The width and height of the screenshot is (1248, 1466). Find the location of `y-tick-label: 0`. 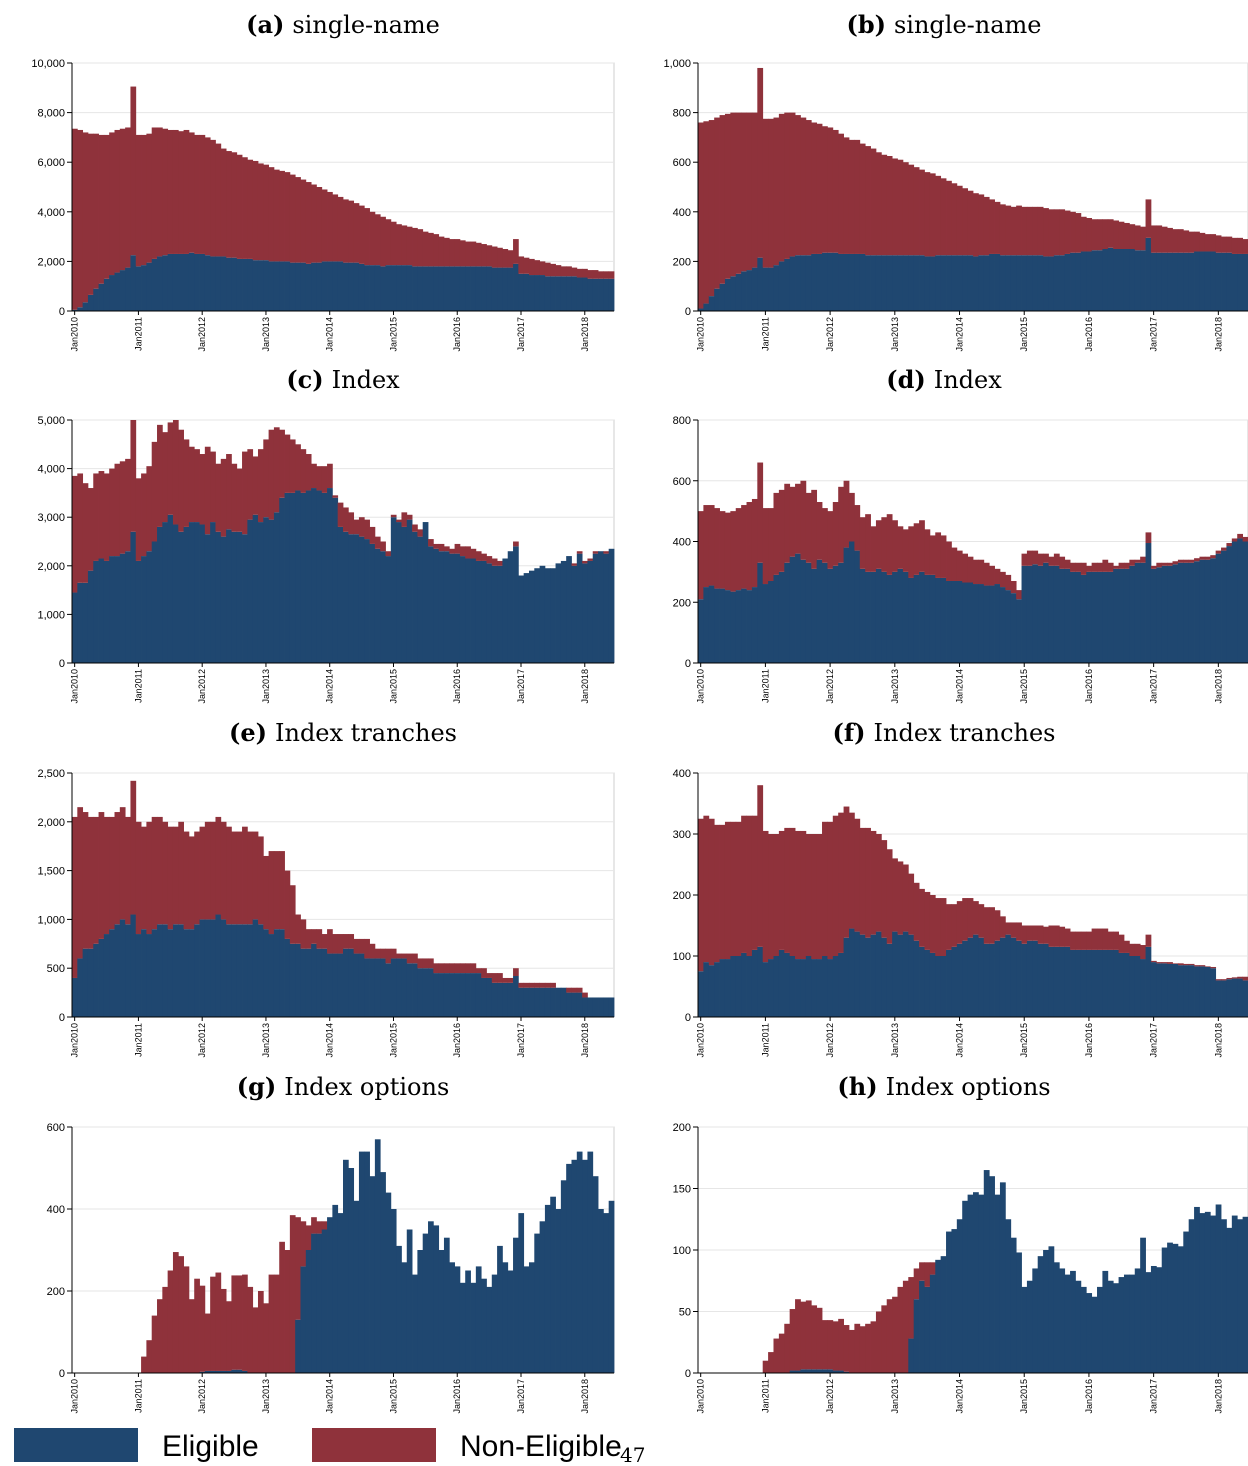

y-tick-label: 0 is located at coordinates (62, 664).